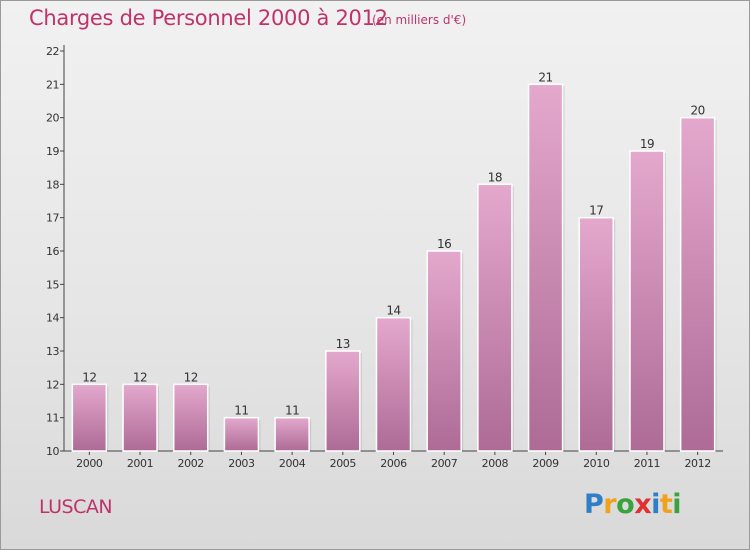 The image size is (750, 550). What do you see at coordinates (52, 184) in the screenshot?
I see `y-tick-label: 18` at bounding box center [52, 184].